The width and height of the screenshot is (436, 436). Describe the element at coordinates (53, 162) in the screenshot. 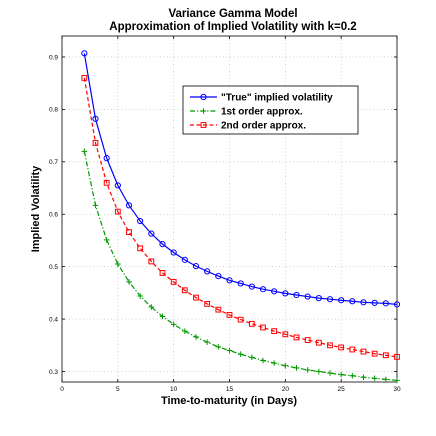

I see `y-tick-label: 0.7` at that location.